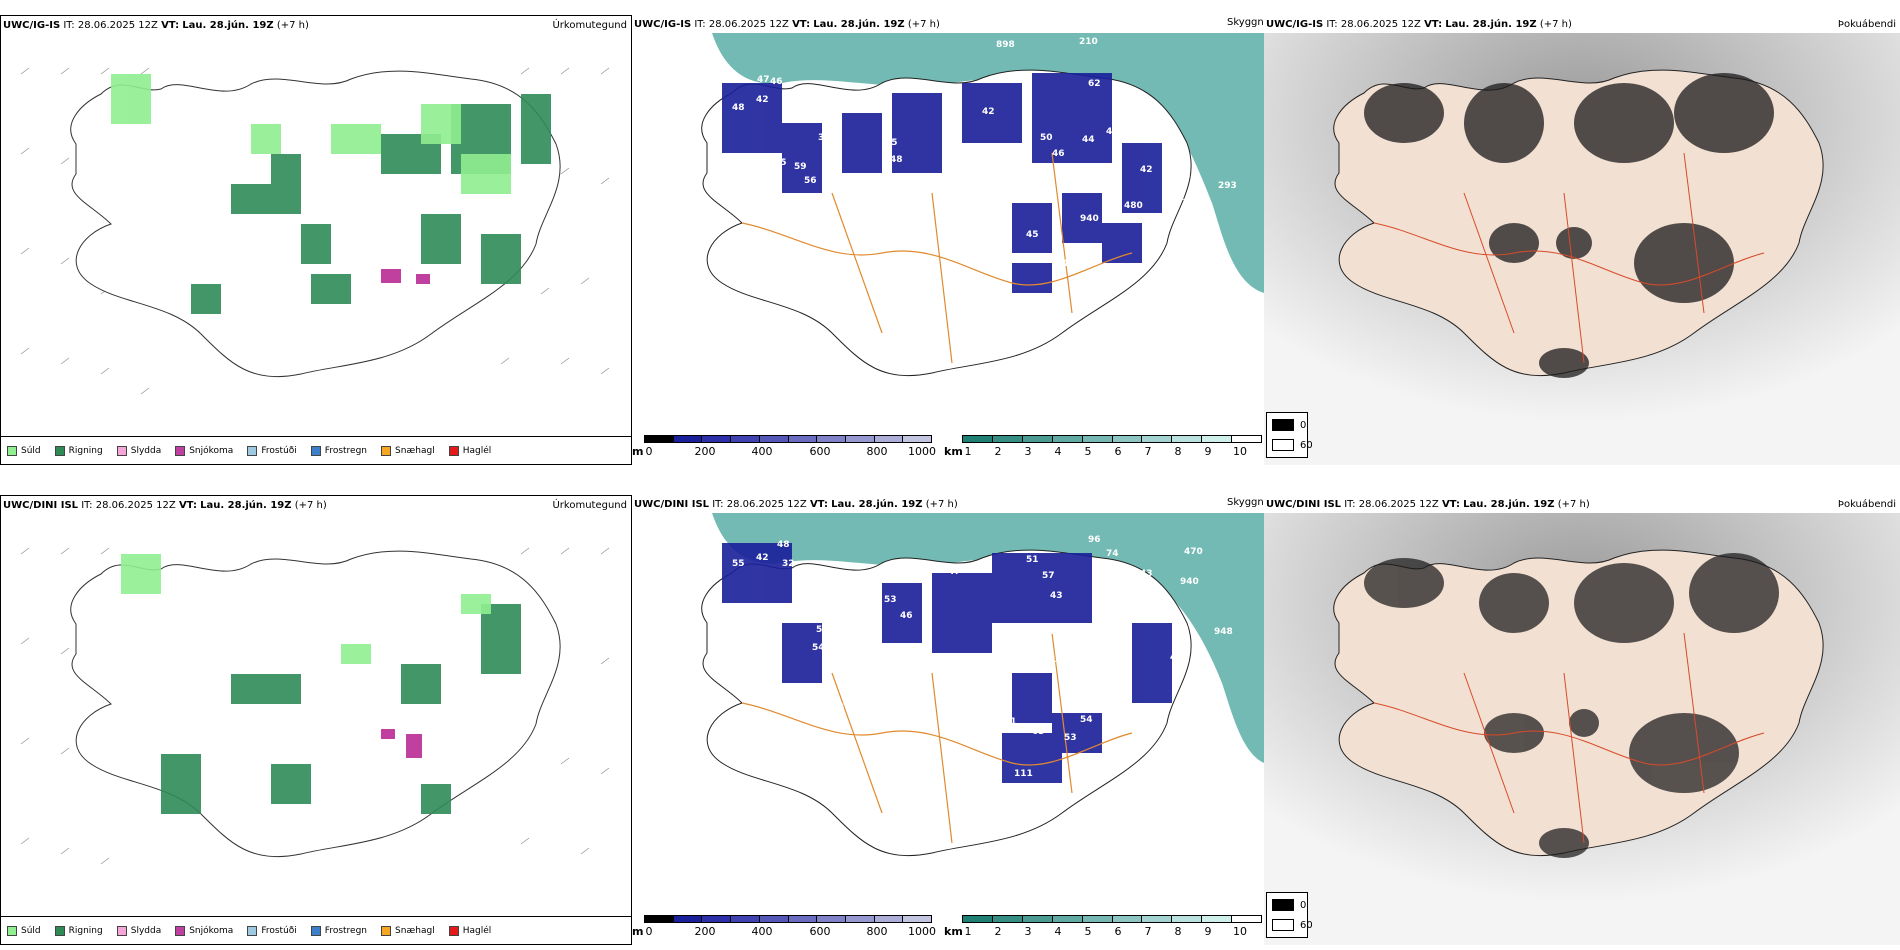 Image resolution: width=1900 pixels, height=950 pixels. What do you see at coordinates (469, 930) in the screenshot?
I see `legend-item: Haglél` at bounding box center [469, 930].